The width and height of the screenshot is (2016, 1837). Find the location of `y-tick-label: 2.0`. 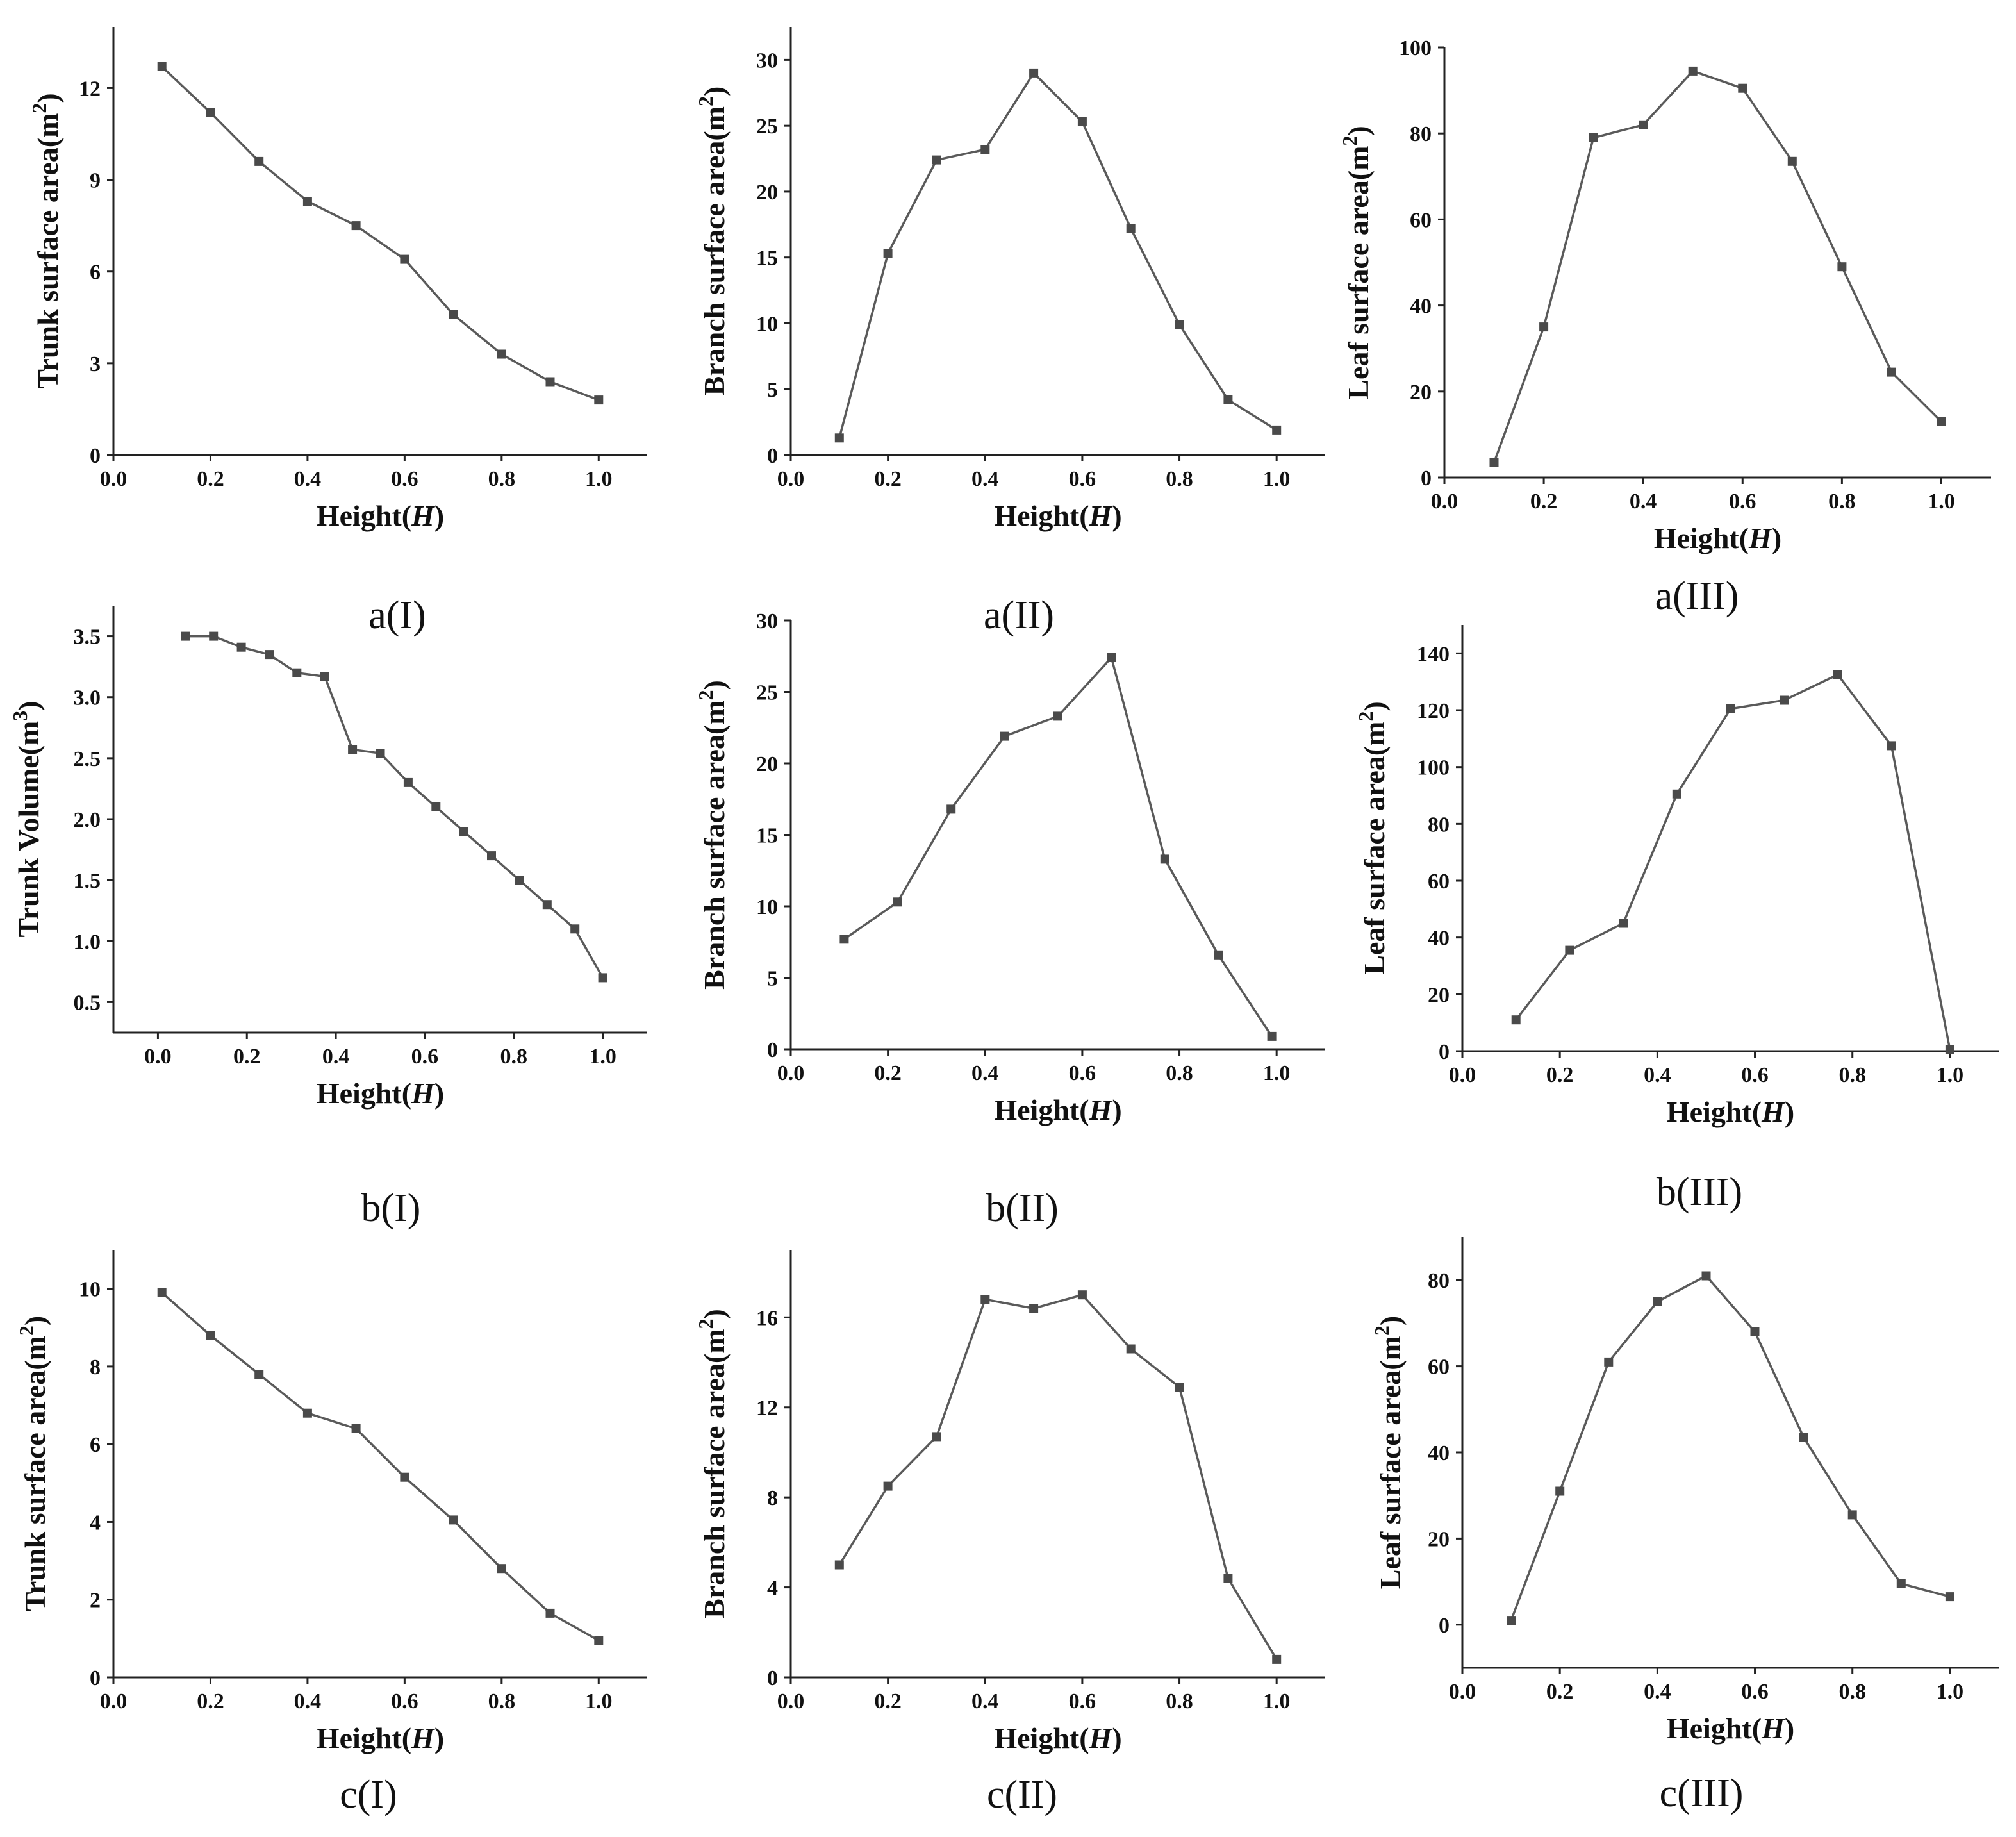

y-tick-label: 2.0 is located at coordinates (87, 820).